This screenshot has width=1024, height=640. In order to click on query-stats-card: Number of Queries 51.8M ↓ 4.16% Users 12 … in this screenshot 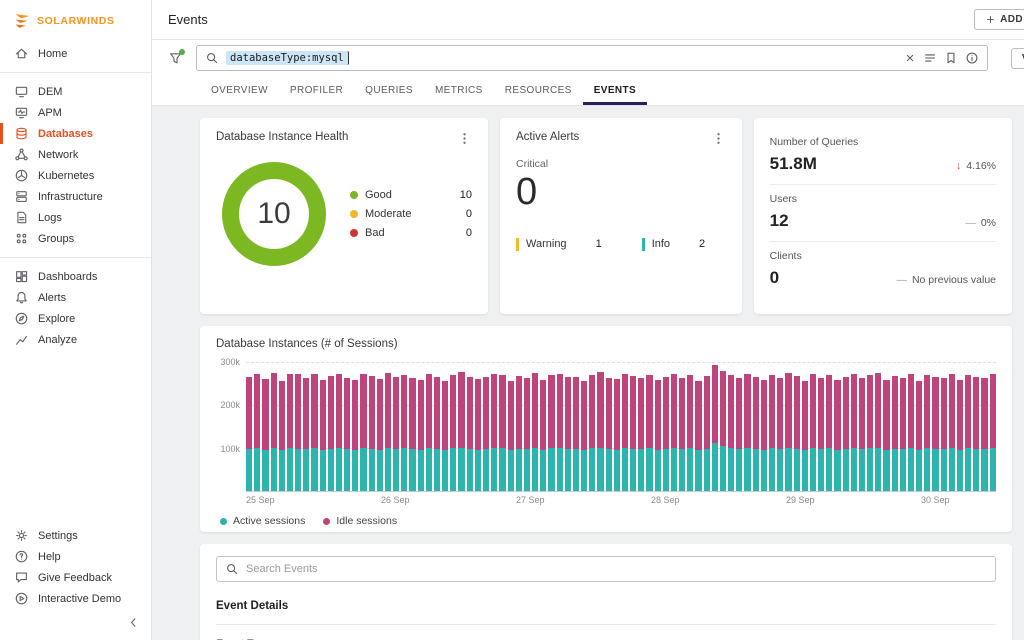, I will do `click(882, 216)`.